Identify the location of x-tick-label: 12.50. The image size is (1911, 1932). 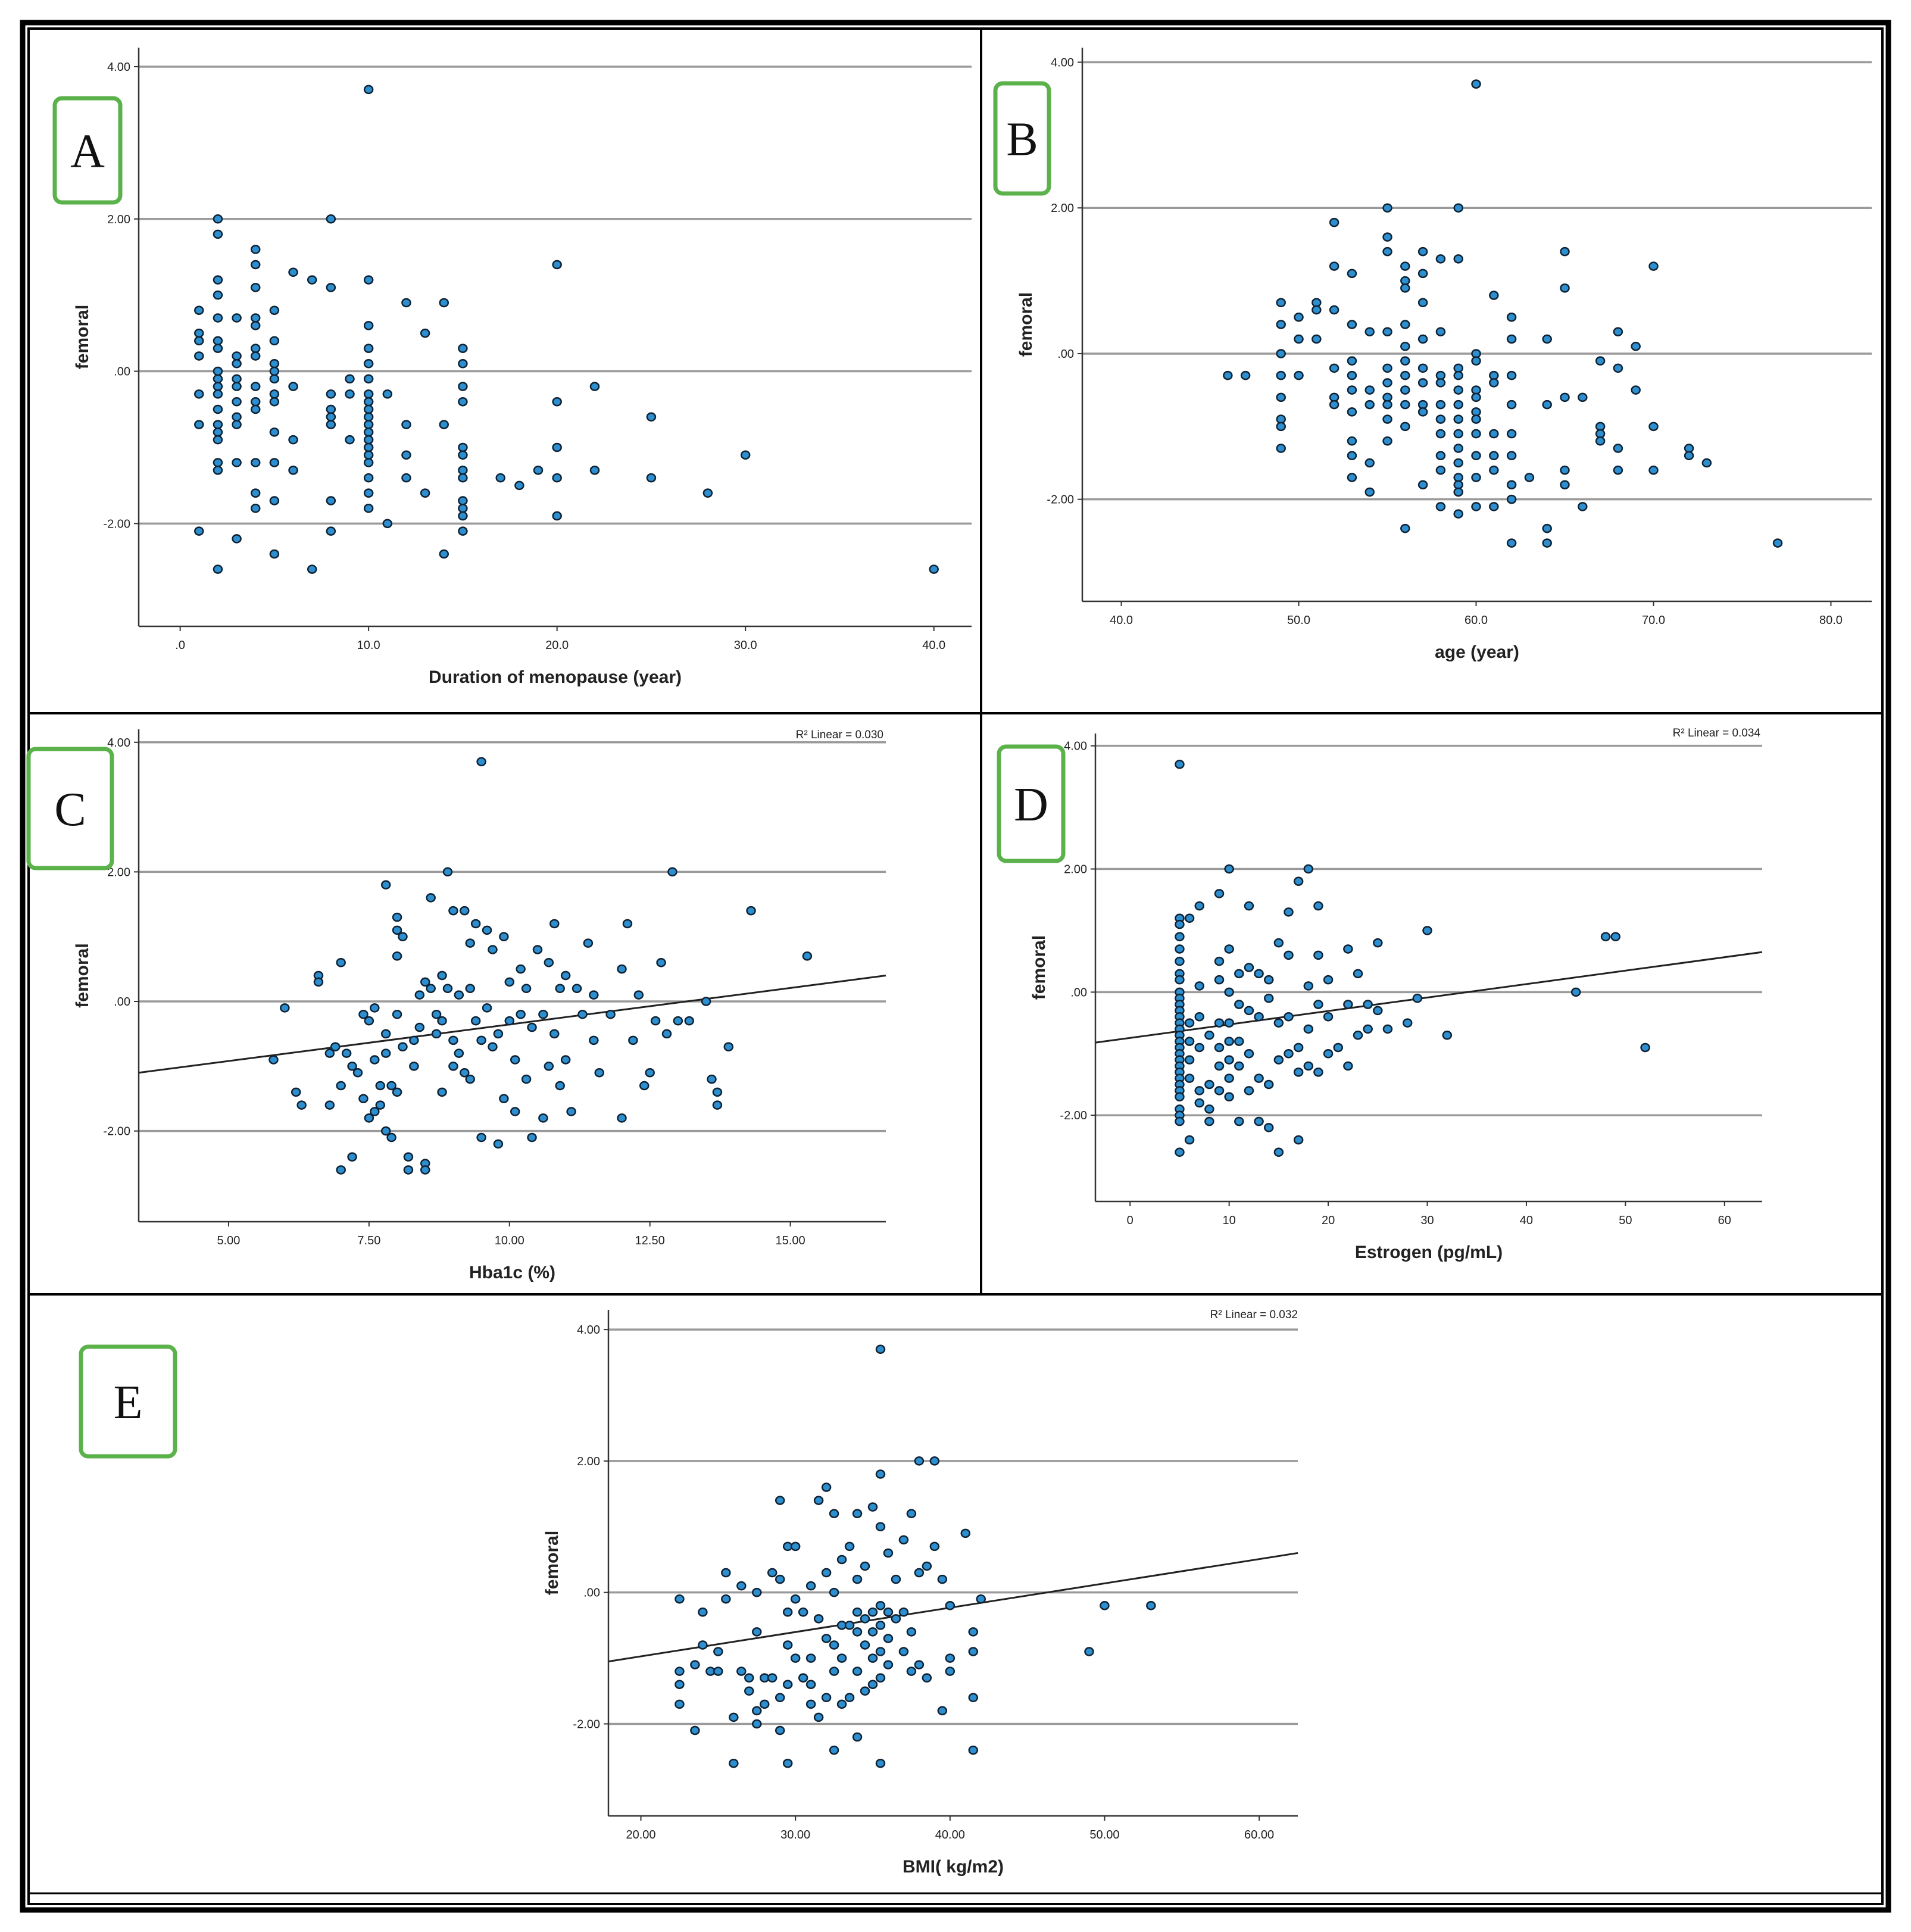
(650, 1240).